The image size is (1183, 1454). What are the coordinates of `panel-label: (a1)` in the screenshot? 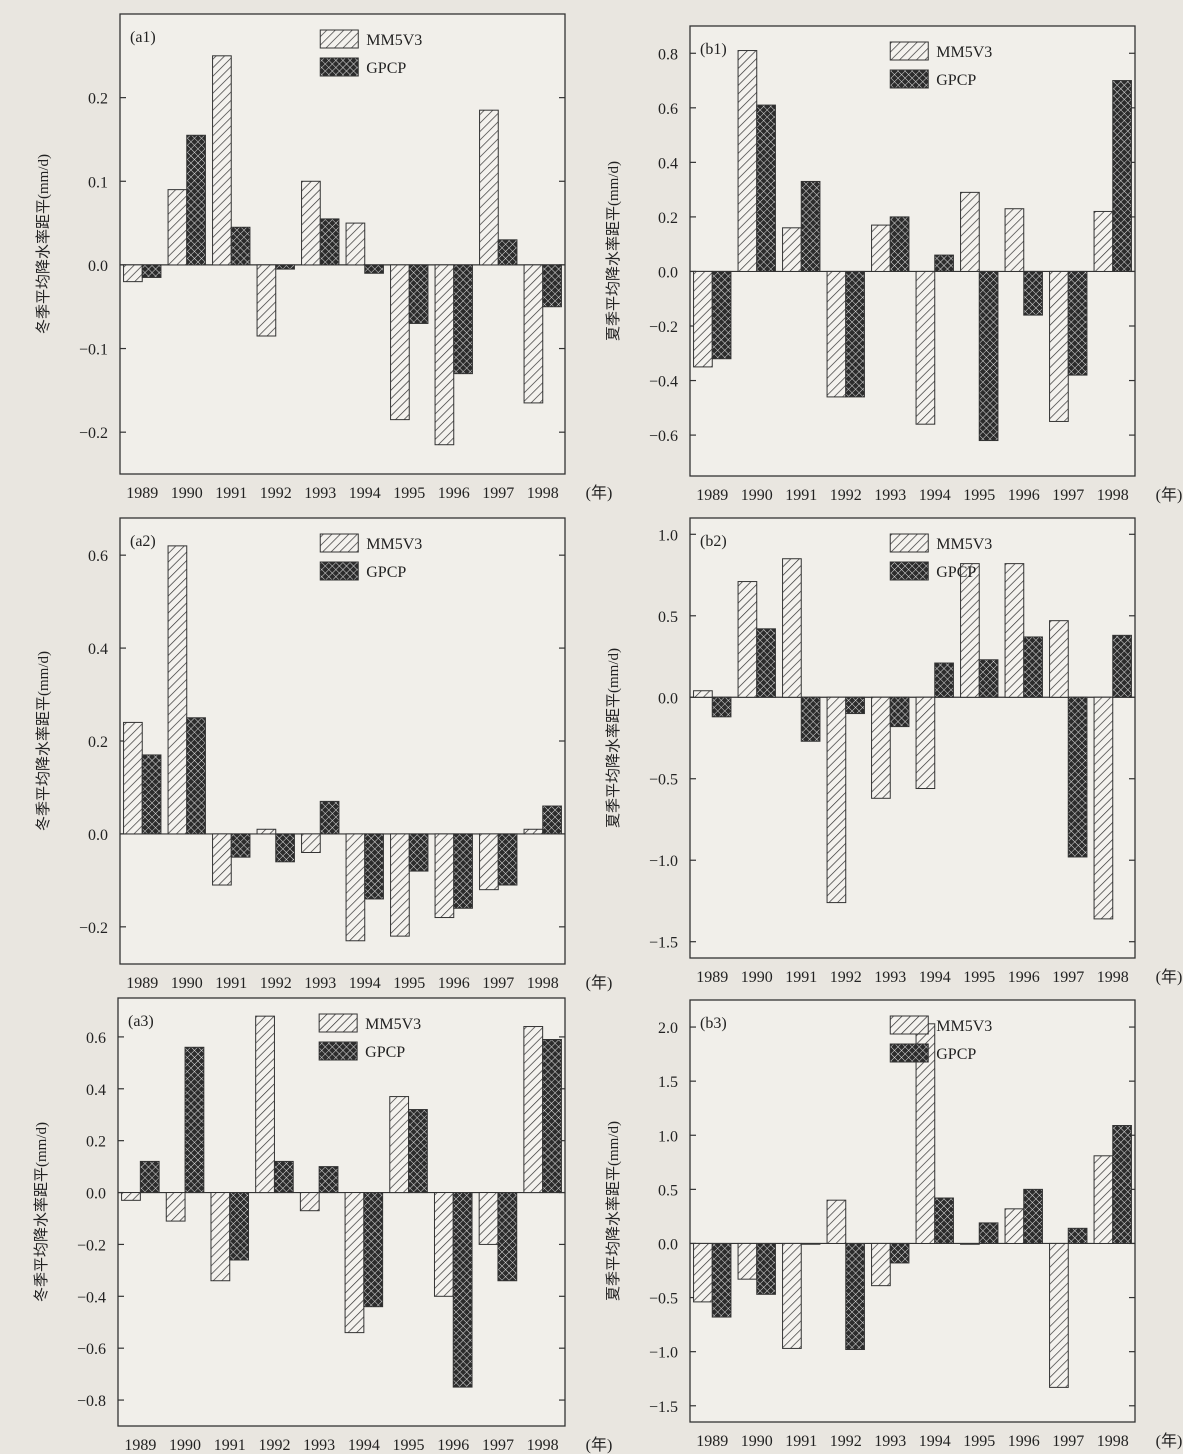 It's located at (143, 37).